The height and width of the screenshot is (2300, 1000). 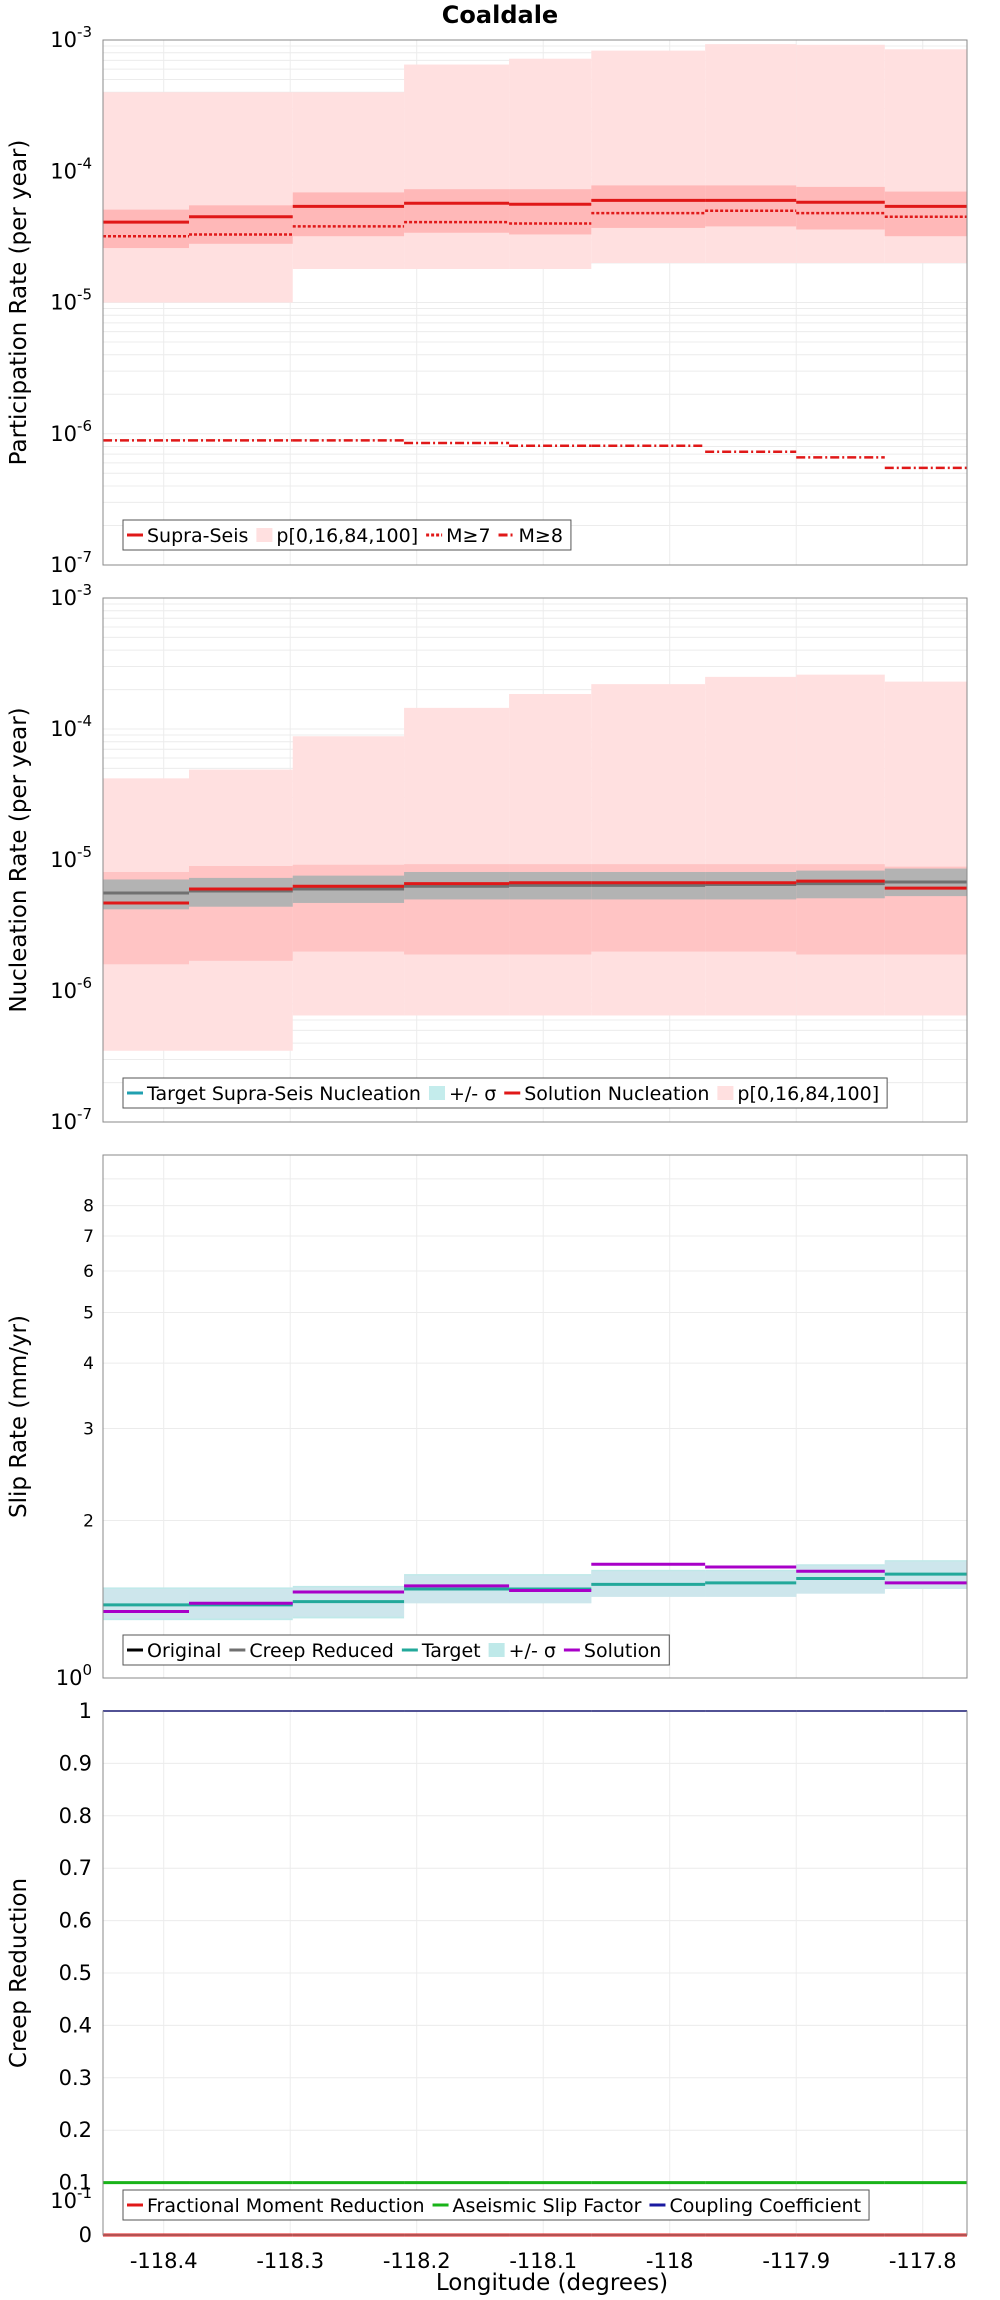 I want to click on y-tick-label: 0.6, so click(x=75, y=1921).